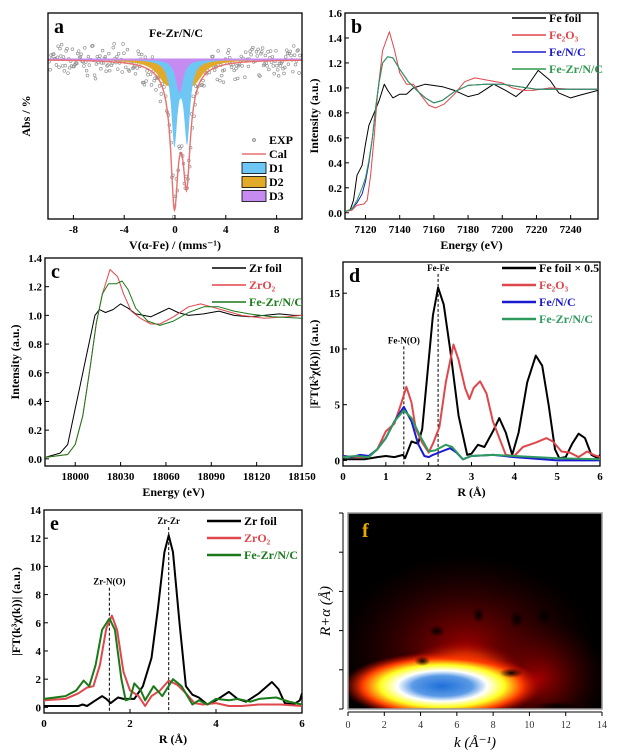 This screenshot has height=756, width=621. Describe the element at coordinates (335, 114) in the screenshot. I see `y-tick-label: 0.8` at that location.